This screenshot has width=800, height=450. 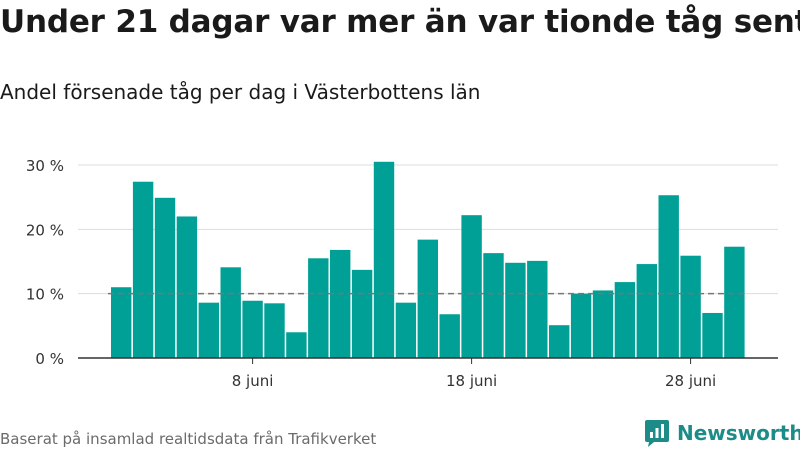 I want to click on brand-logo: Newsworthy, so click(x=722, y=433).